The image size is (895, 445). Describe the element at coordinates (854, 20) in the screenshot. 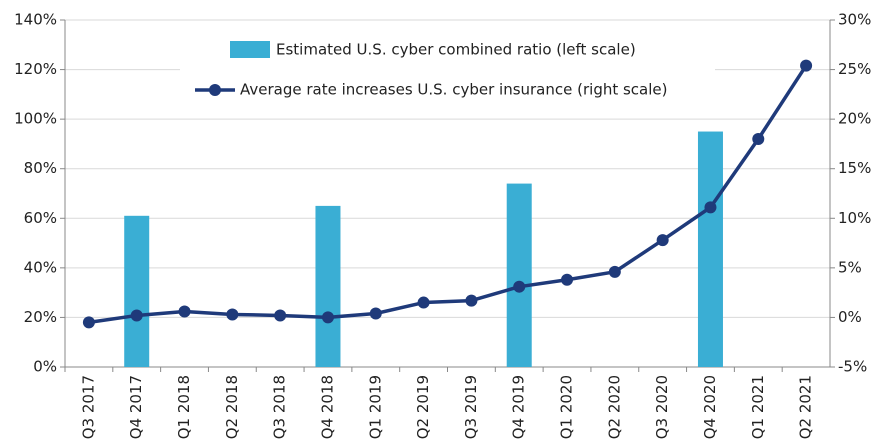

I see `y2-tick-label: 30%` at that location.